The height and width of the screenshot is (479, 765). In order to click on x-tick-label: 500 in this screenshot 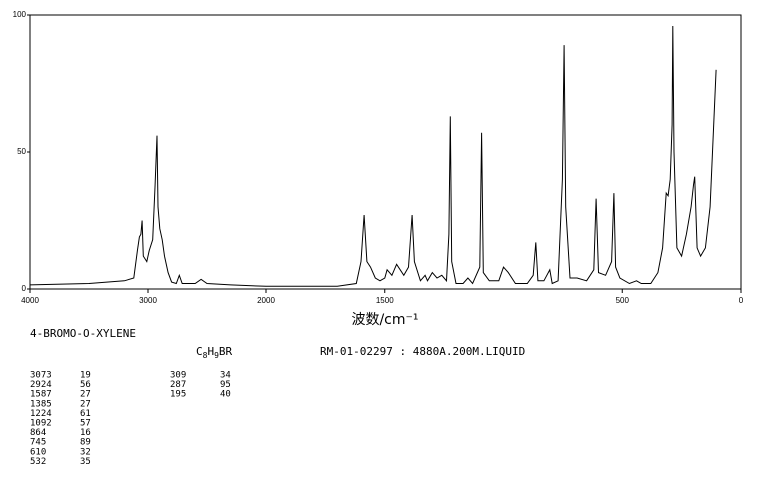, I will do `click(623, 300)`.